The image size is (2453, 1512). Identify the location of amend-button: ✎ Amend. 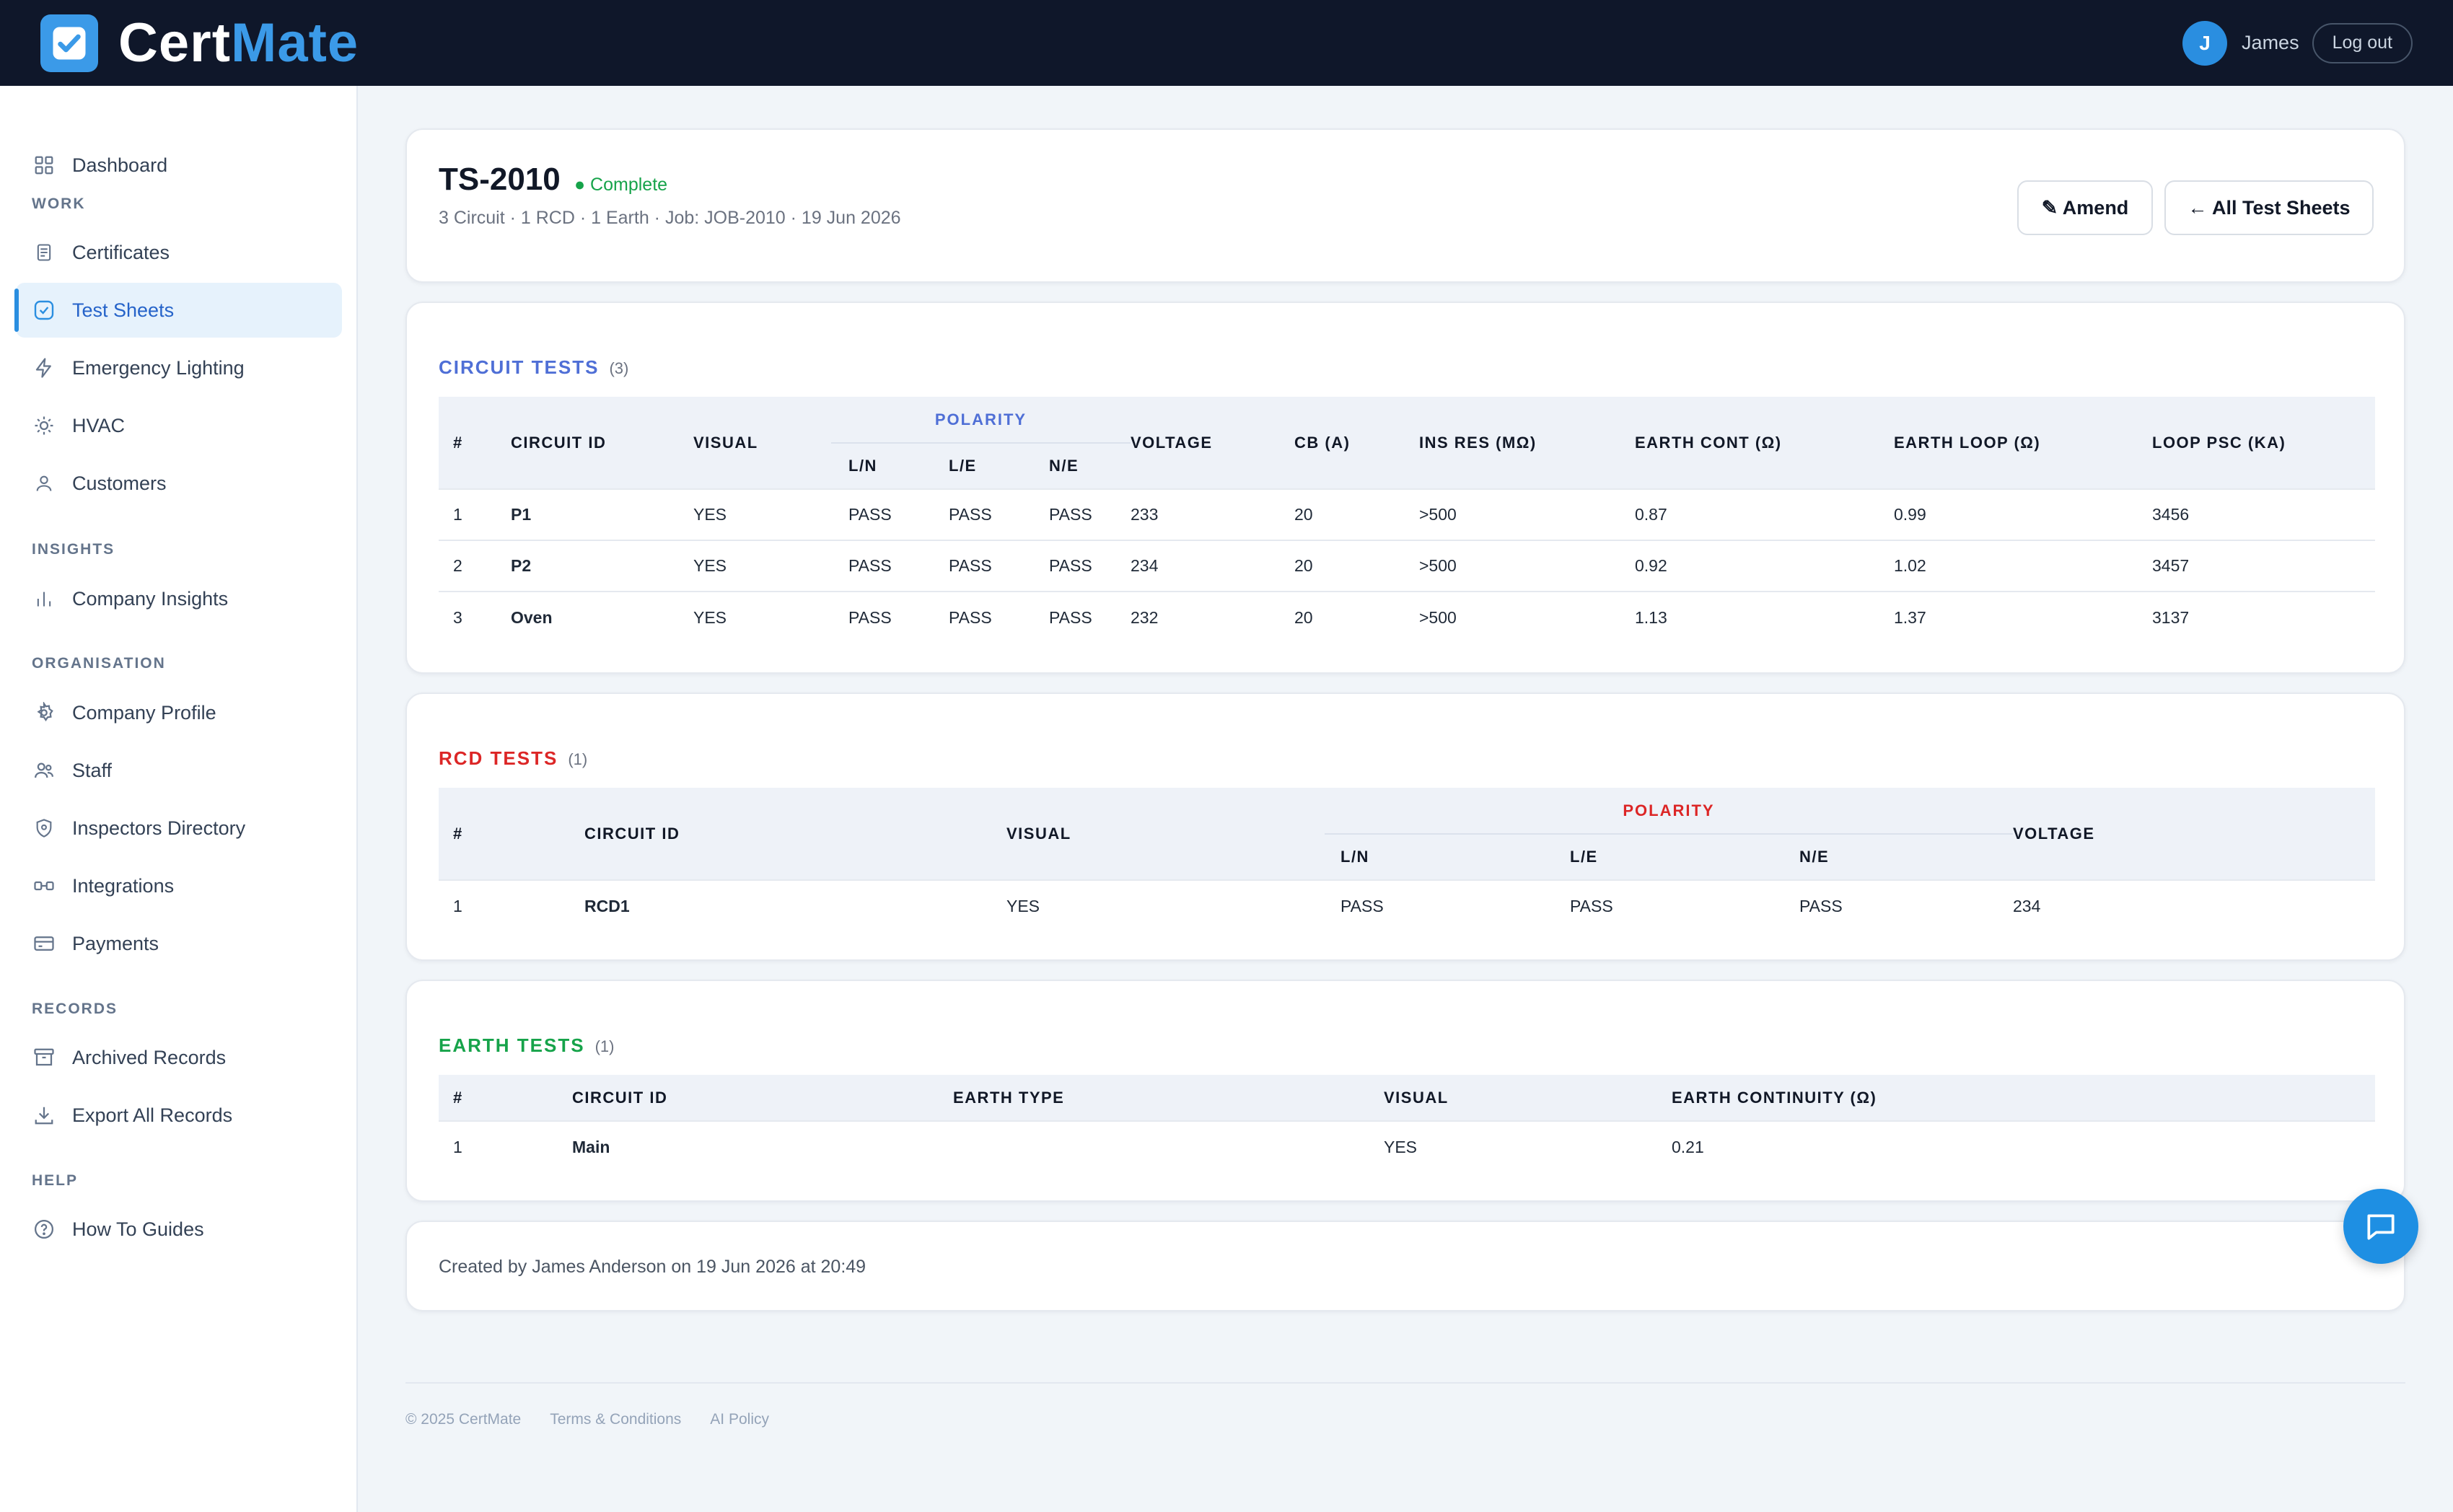
(2085, 207).